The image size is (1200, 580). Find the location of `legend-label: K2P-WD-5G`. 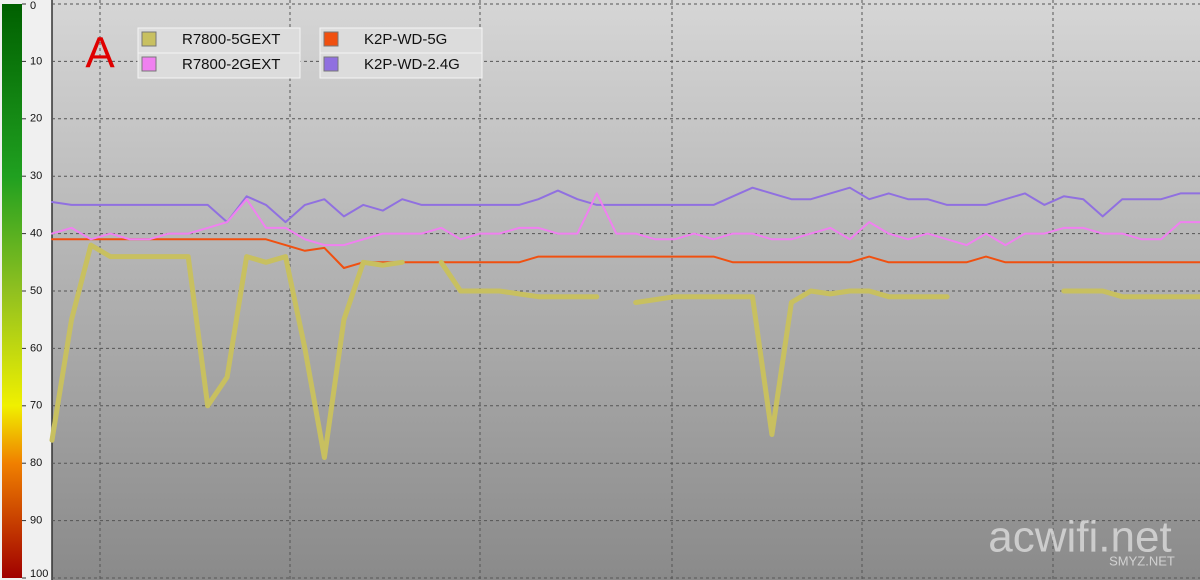

legend-label: K2P-WD-5G is located at coordinates (405, 39).